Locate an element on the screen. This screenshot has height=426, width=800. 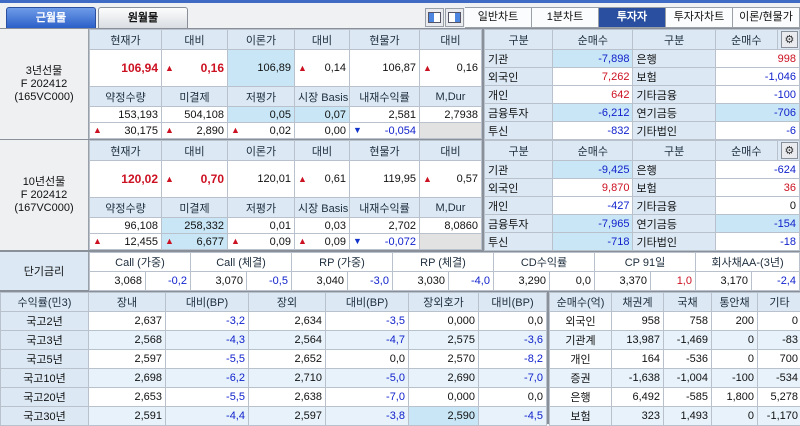
bp-change: -3,2 is located at coordinates (207, 321).